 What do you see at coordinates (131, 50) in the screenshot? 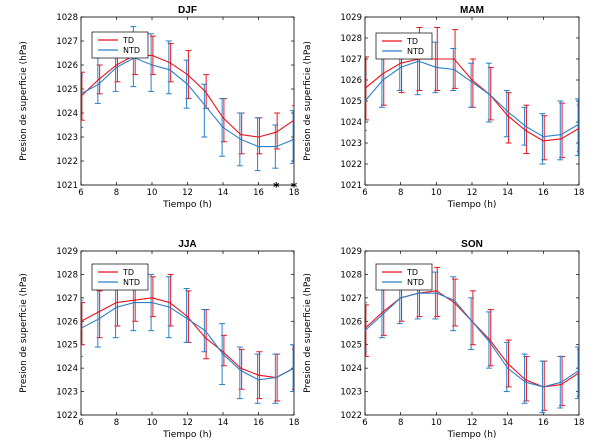
I see `legend-label-ntd: NTD` at bounding box center [131, 50].